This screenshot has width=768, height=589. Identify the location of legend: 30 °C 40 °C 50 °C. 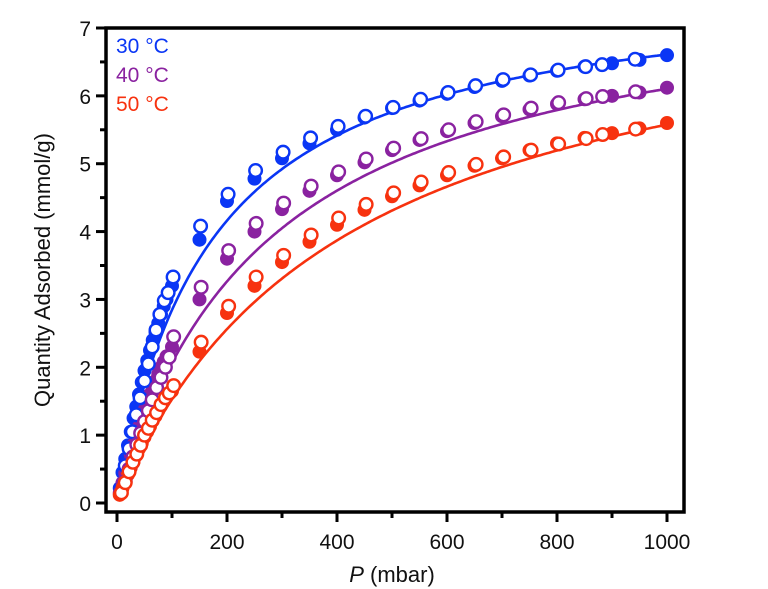
(142, 75).